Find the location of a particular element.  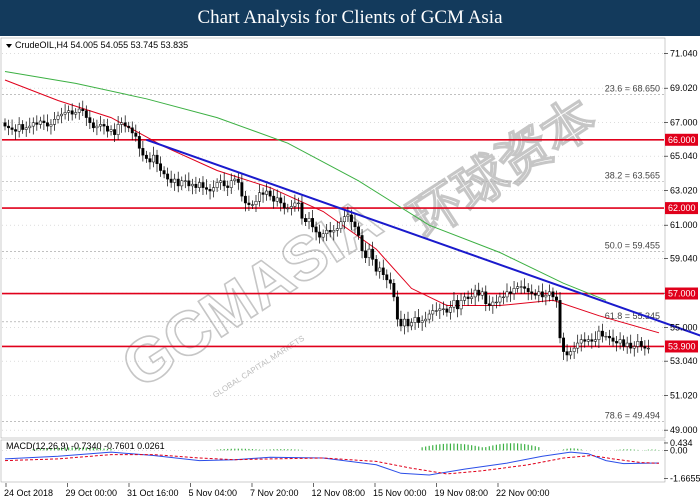

fibonacci-label: 23.6 = 68.650 is located at coordinates (632, 89).